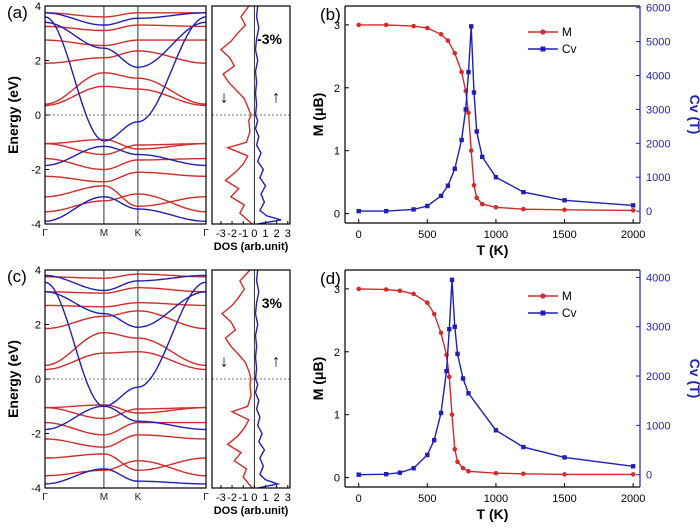 The width and height of the screenshot is (700, 531). Describe the element at coordinates (658, 9) in the screenshot. I see `y2-tick-label: 6000` at that location.